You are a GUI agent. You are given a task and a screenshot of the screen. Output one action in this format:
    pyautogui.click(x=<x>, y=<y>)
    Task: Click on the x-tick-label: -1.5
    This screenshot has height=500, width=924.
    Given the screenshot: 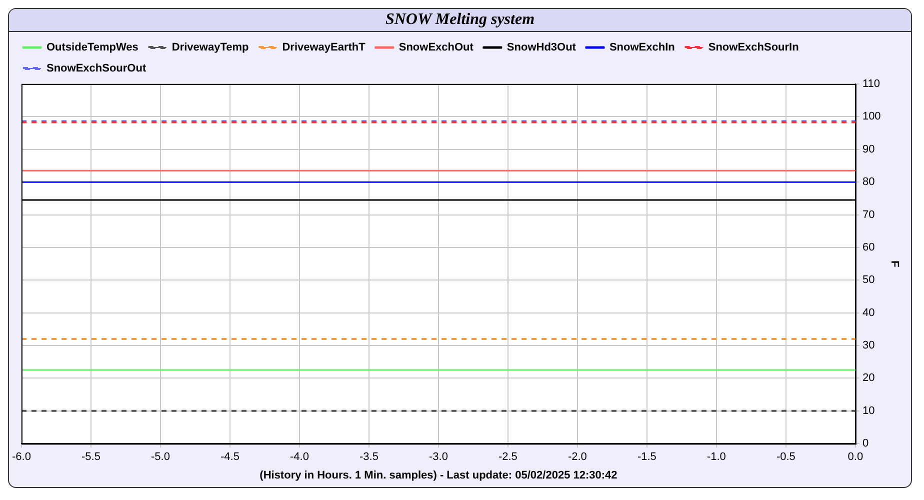 What is the action you would take?
    pyautogui.click(x=646, y=457)
    